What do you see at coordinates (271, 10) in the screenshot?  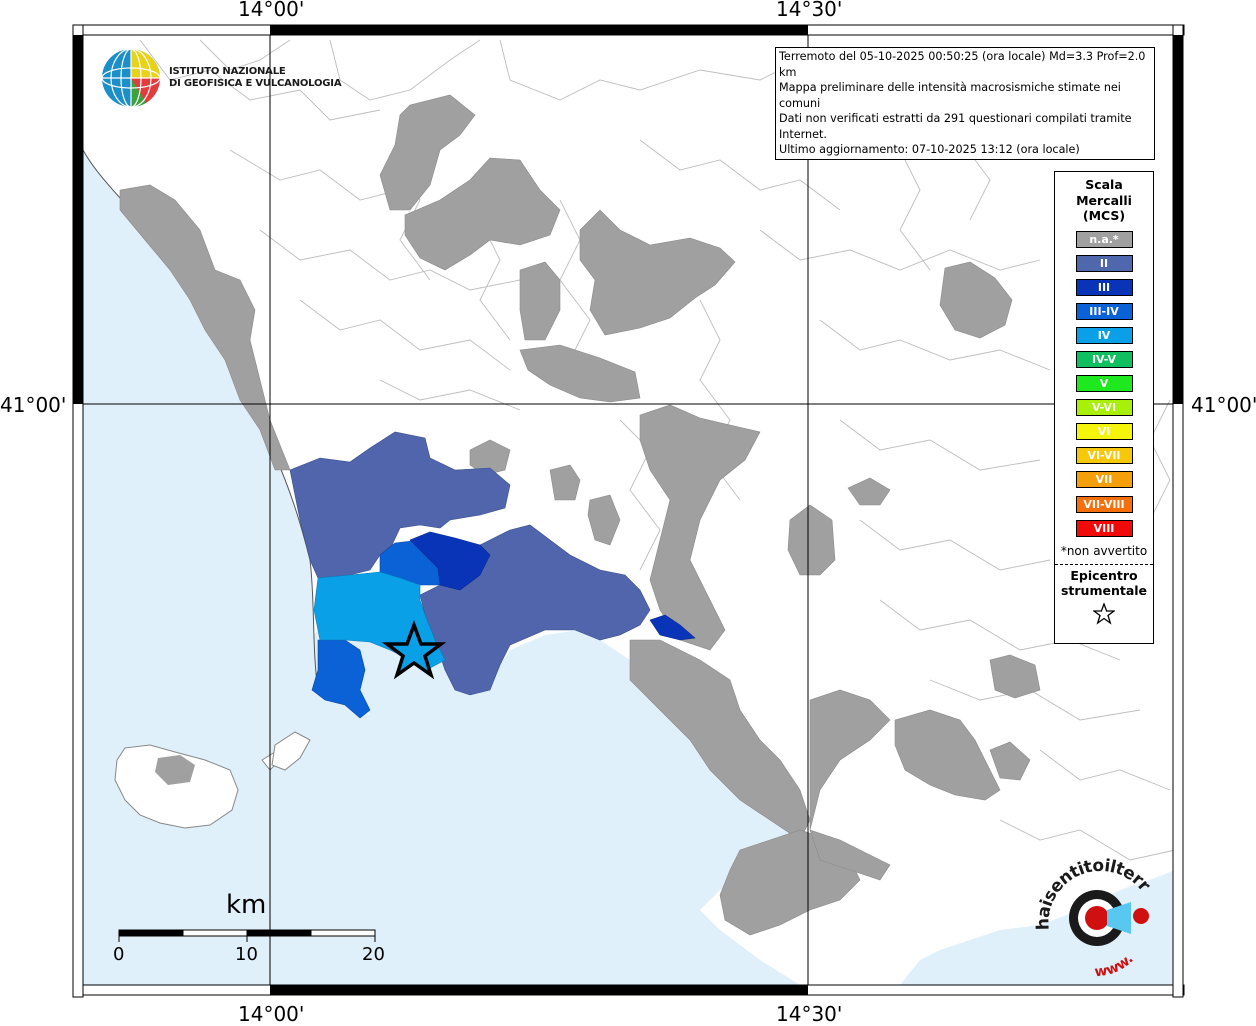 I see `coord-top-left: 14°00'` at bounding box center [271, 10].